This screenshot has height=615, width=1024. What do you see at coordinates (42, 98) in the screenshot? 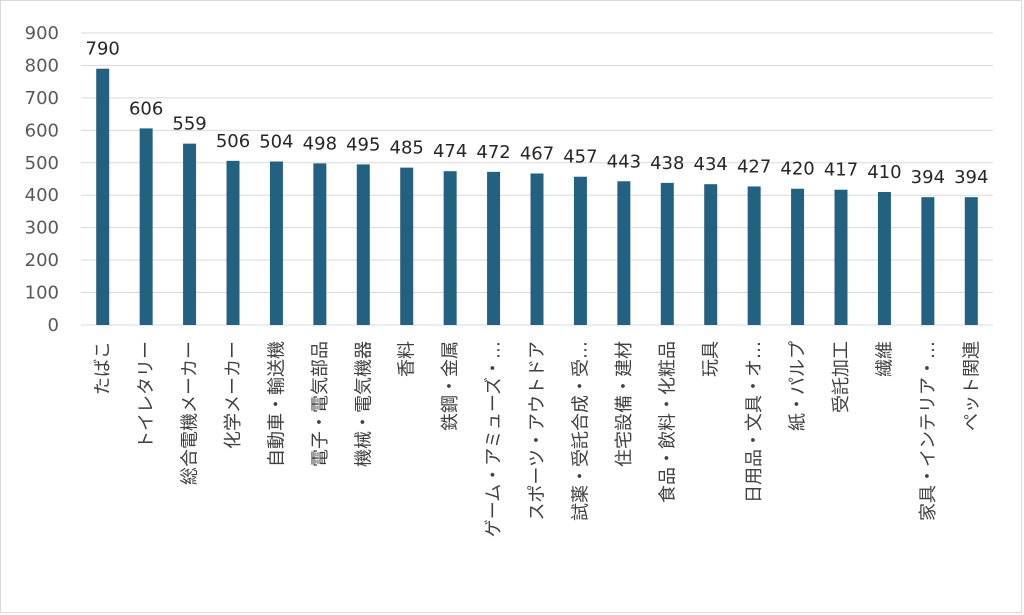
I see `y-tick-label: 700` at bounding box center [42, 98].